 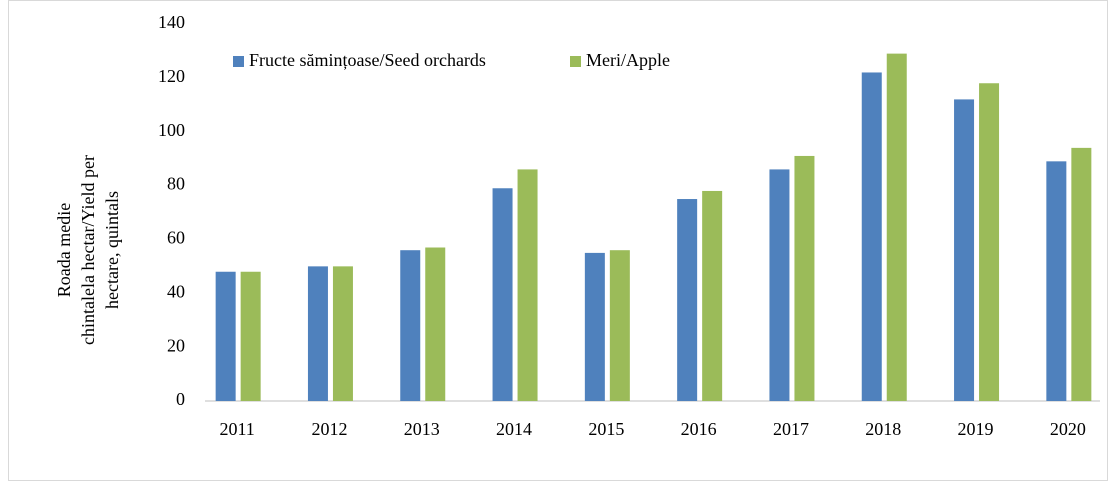 What do you see at coordinates (422, 429) in the screenshot?
I see `x-tick-label: 2013` at bounding box center [422, 429].